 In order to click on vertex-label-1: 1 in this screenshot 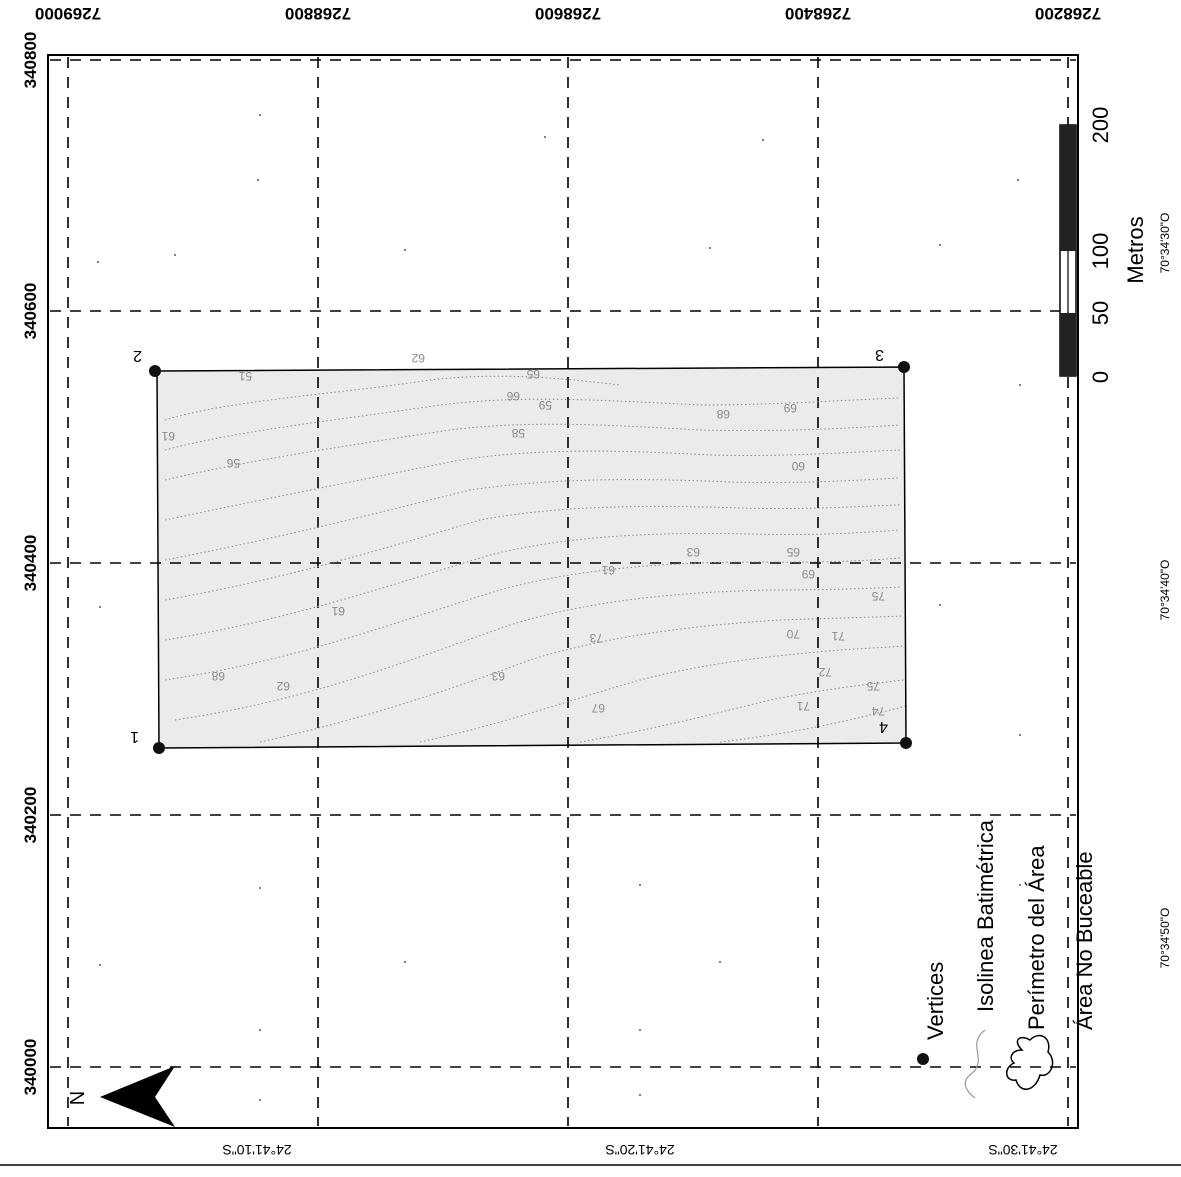, I will do `click(134, 736)`.